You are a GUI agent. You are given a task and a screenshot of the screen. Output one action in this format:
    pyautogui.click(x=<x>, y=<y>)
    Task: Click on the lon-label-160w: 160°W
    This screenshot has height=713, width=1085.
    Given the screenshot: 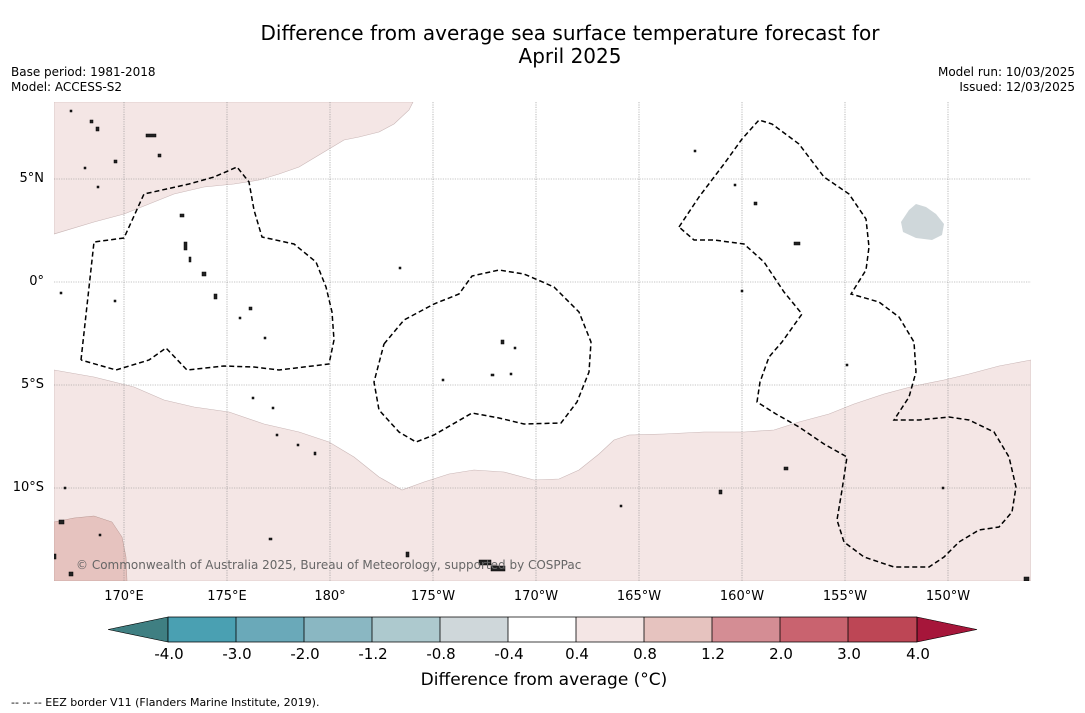 What is the action you would take?
    pyautogui.click(x=742, y=596)
    